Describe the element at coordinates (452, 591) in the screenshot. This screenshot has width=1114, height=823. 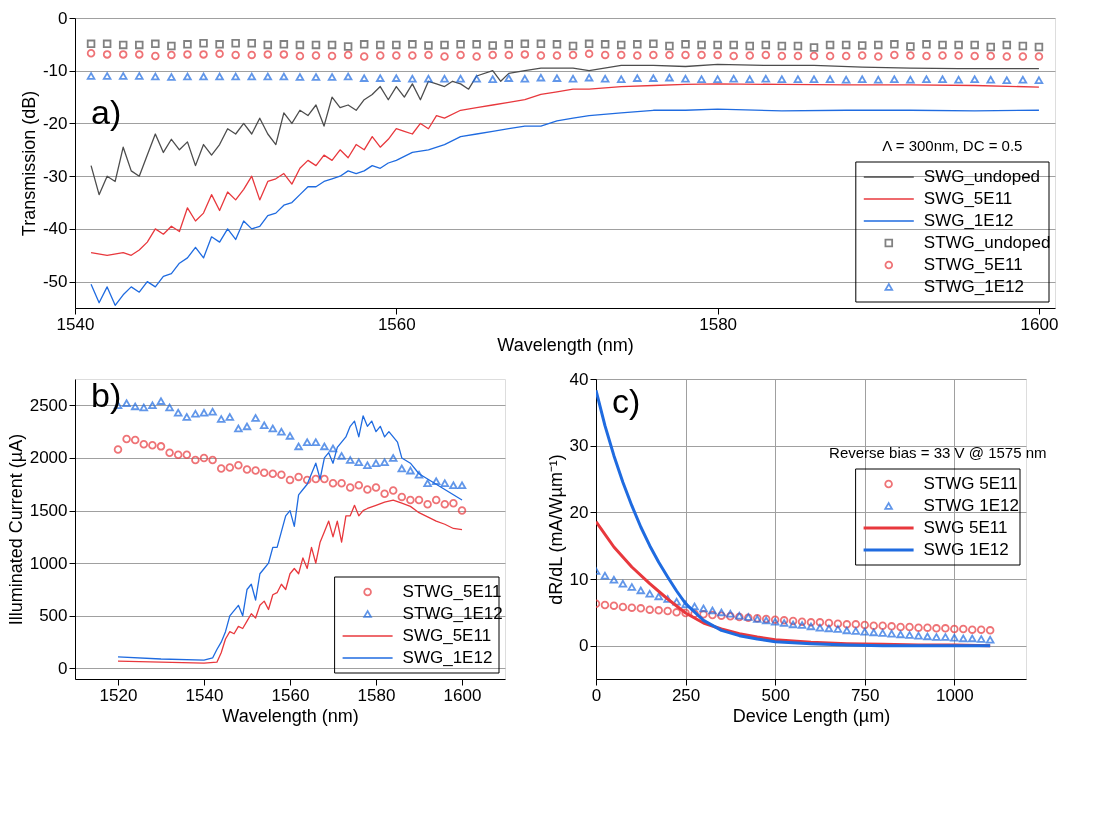
I see `legend-label: STWG_5E11` at that location.